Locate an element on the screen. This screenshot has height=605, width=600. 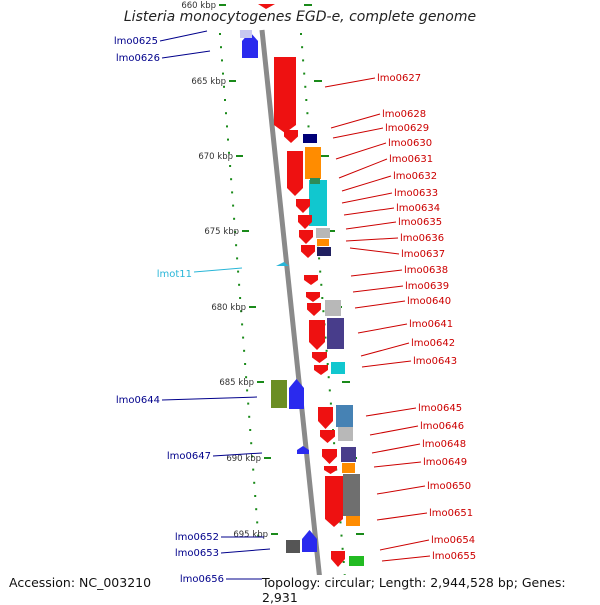
gene-label-lmo0646: lmo0646 is located at coordinates (442, 426).